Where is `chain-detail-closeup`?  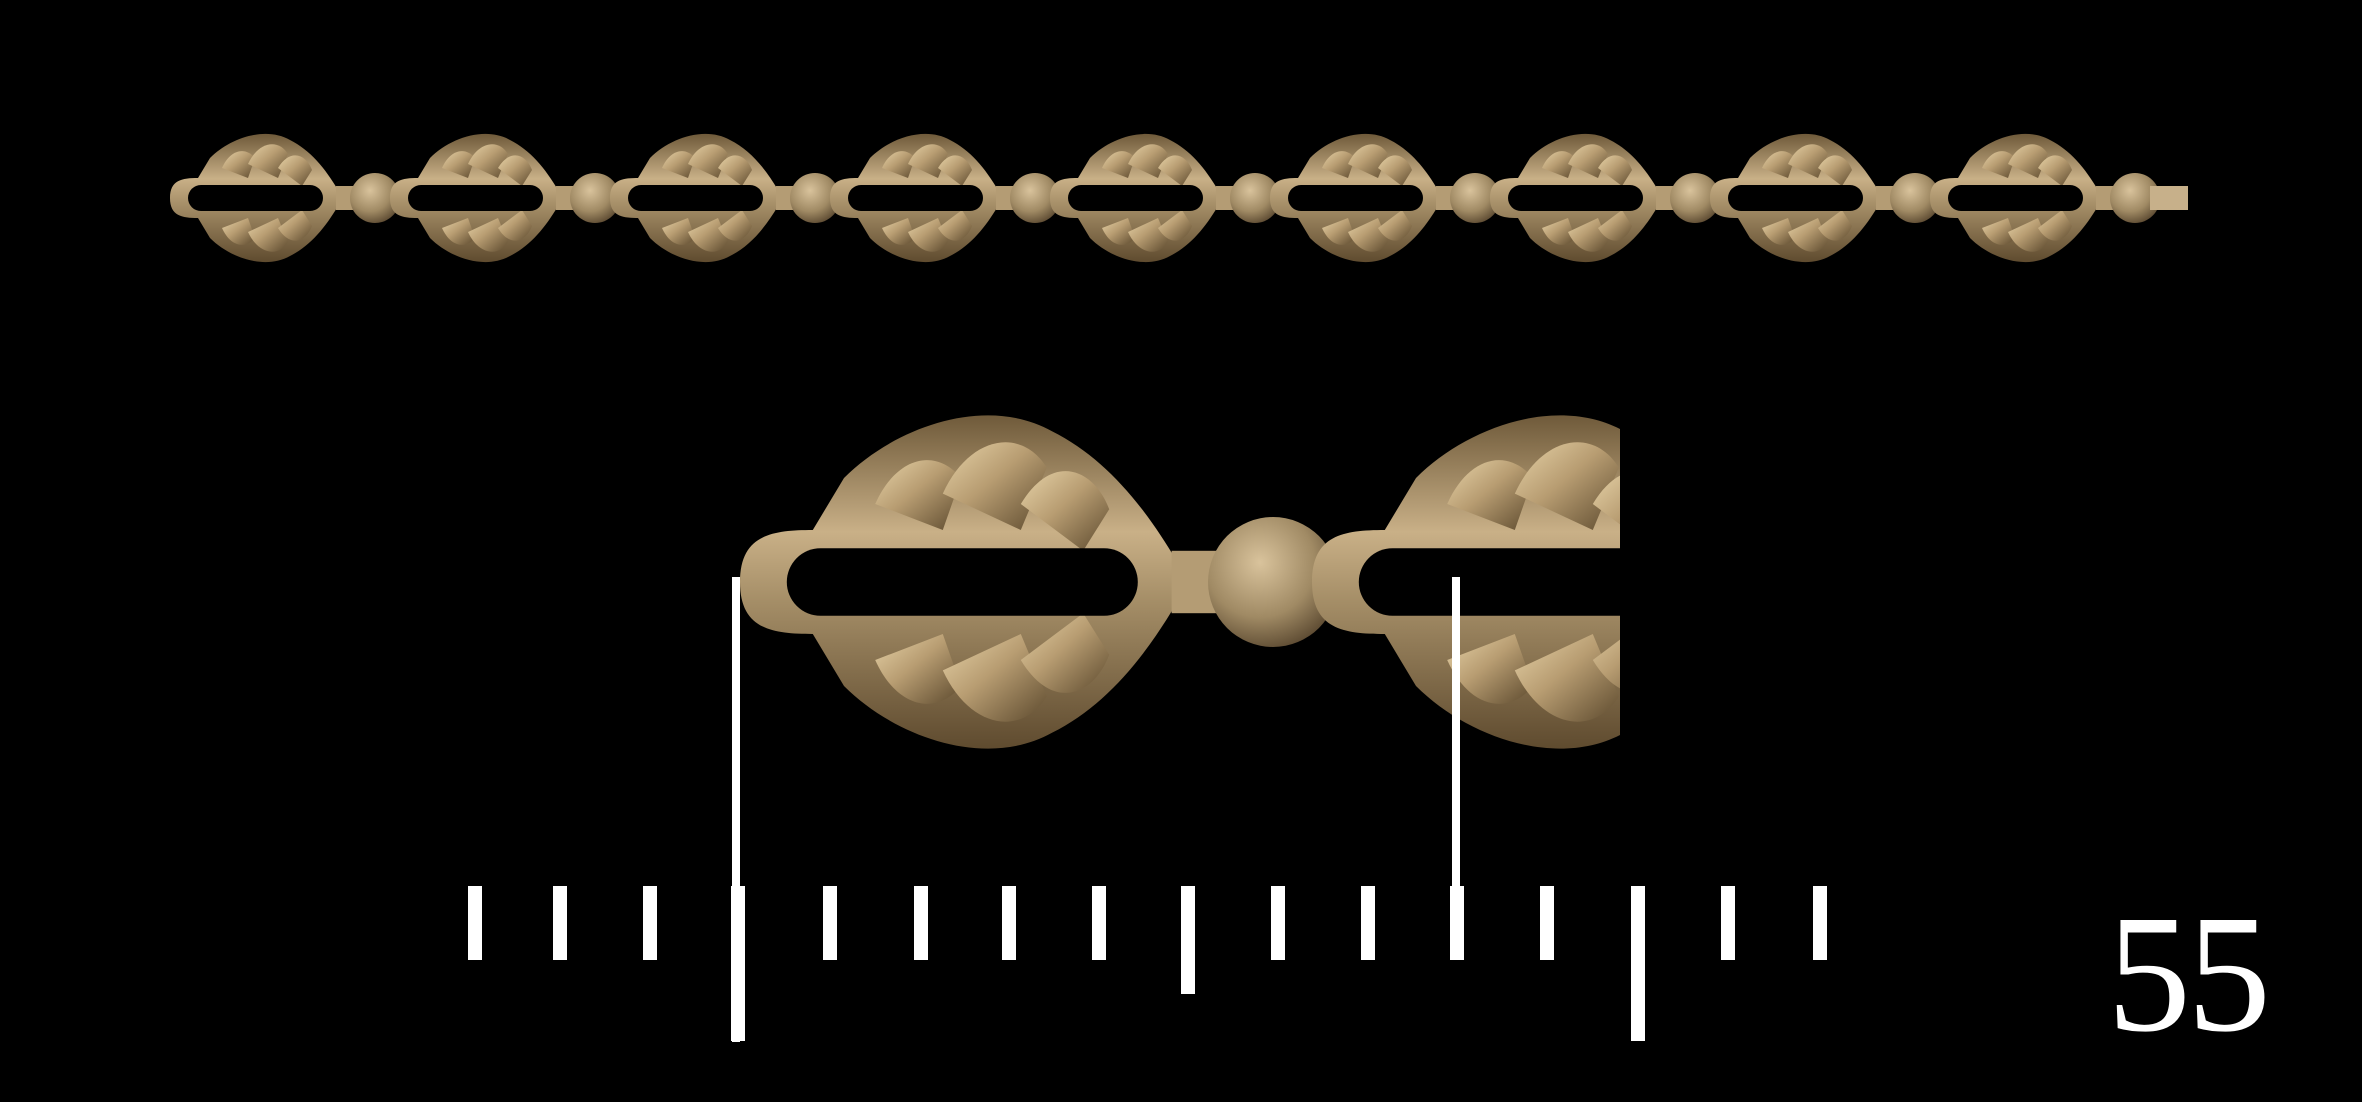 chain-detail-closeup is located at coordinates (1180, 582).